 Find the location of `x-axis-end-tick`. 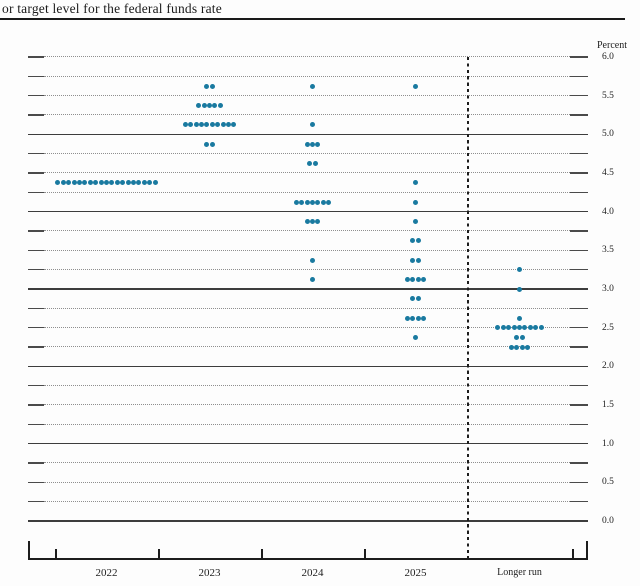

x-axis-end-tick is located at coordinates (587, 549).